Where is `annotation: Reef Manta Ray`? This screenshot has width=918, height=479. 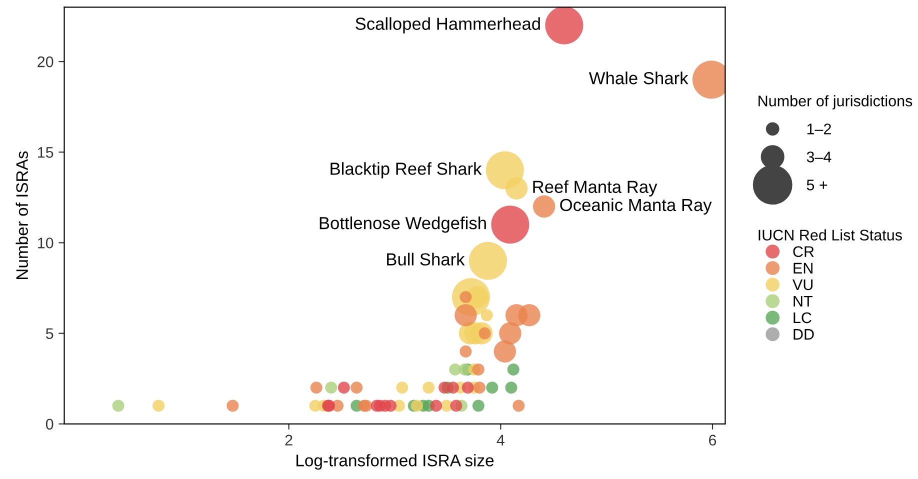 annotation: Reef Manta Ray is located at coordinates (595, 188).